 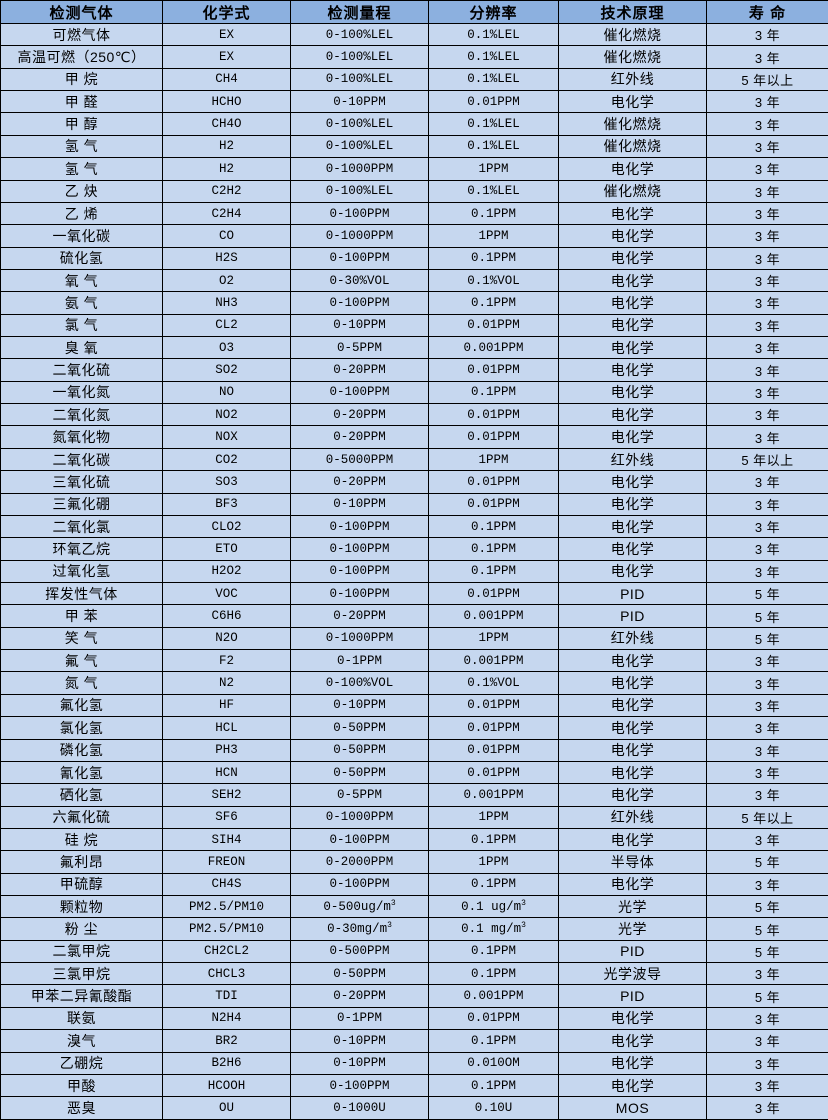 What do you see at coordinates (82, 124) in the screenshot?
I see `cell-gas-name: 甲 醇` at bounding box center [82, 124].